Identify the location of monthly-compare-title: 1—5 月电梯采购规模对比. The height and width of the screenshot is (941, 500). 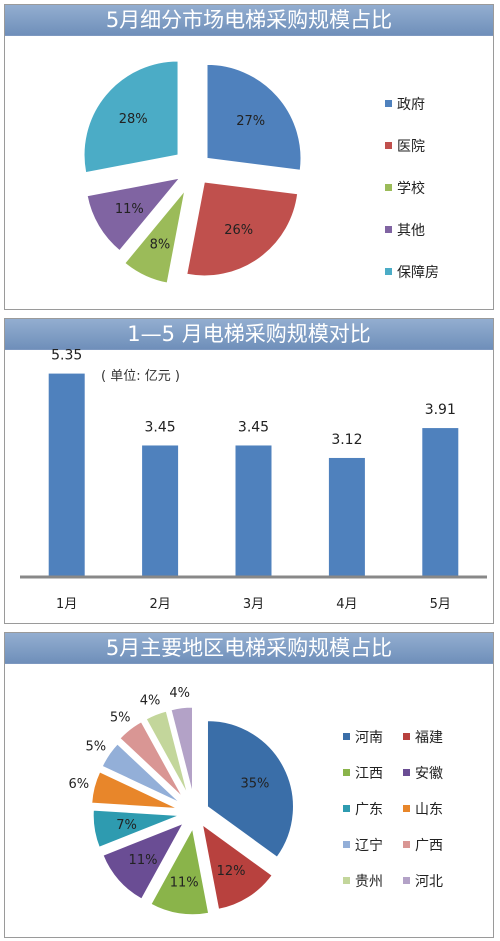
(249, 334).